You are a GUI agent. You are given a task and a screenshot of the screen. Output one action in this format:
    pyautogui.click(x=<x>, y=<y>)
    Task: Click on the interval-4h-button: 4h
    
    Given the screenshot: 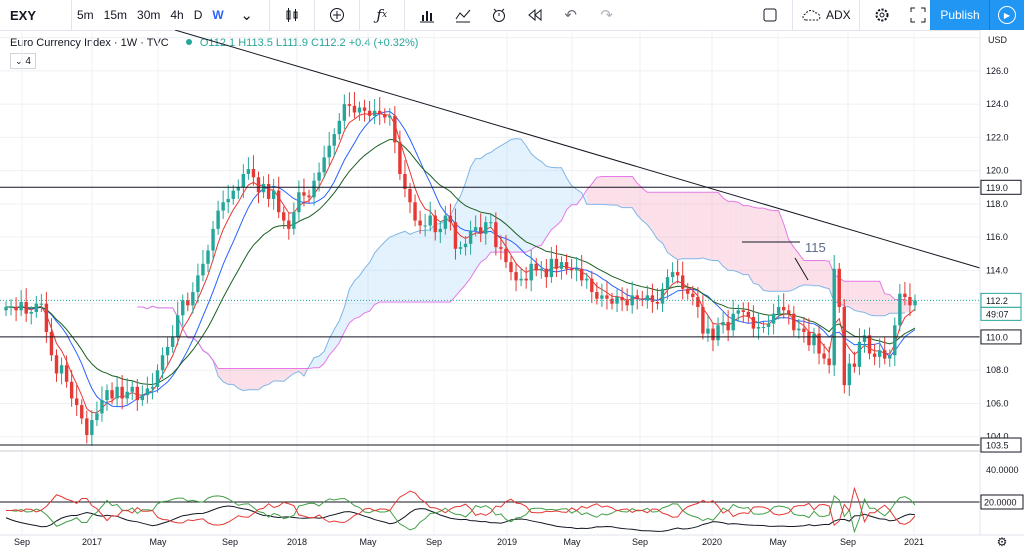 What is the action you would take?
    pyautogui.click(x=177, y=15)
    